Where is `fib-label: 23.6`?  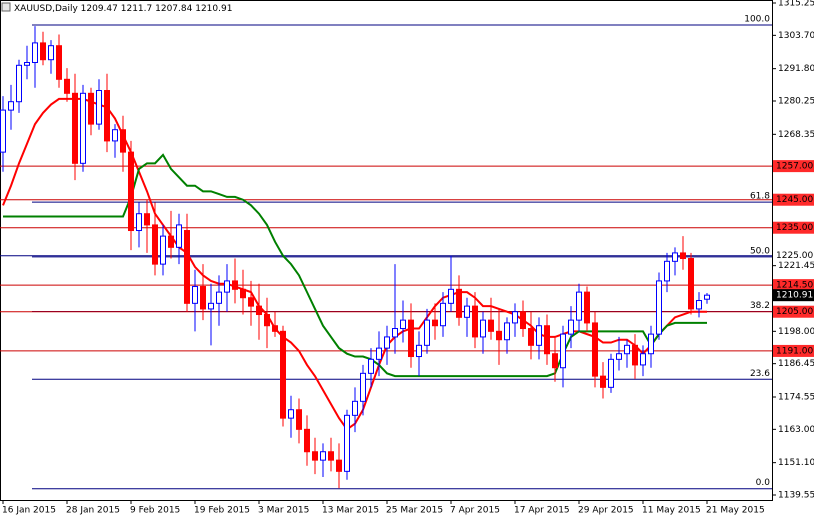
fib-label: 23.6 is located at coordinates (760, 374).